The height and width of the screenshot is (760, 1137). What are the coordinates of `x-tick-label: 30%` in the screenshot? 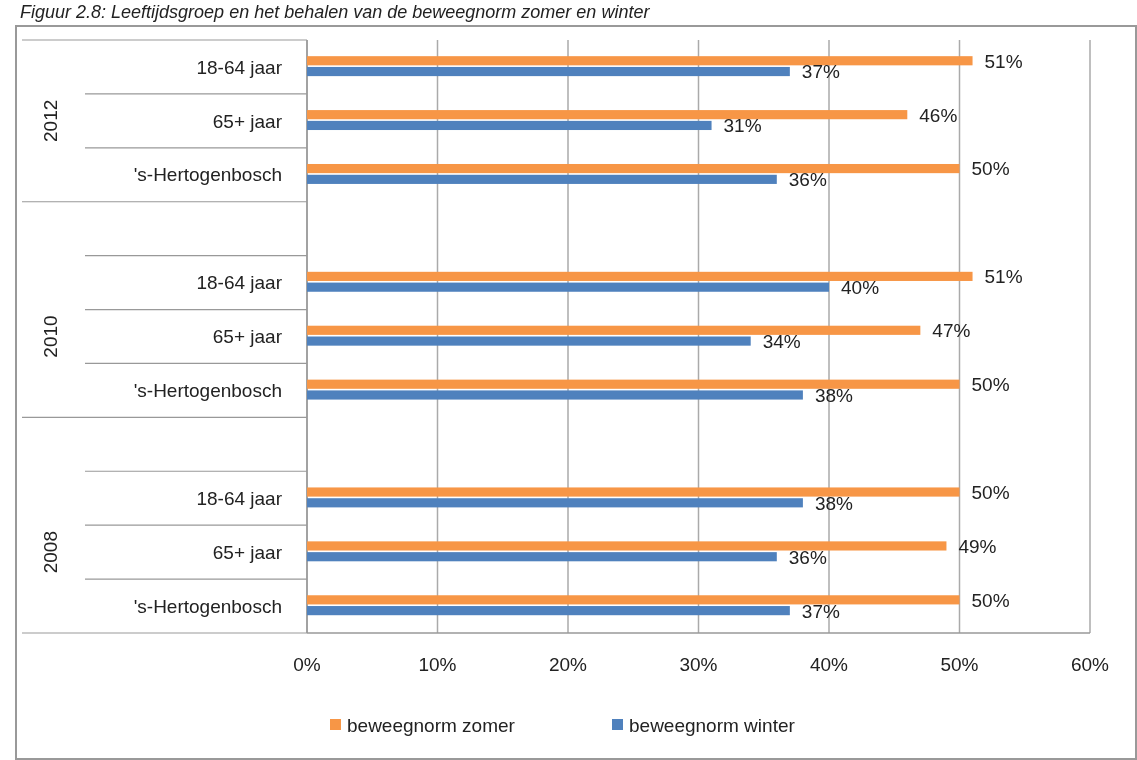 It's located at (698, 664).